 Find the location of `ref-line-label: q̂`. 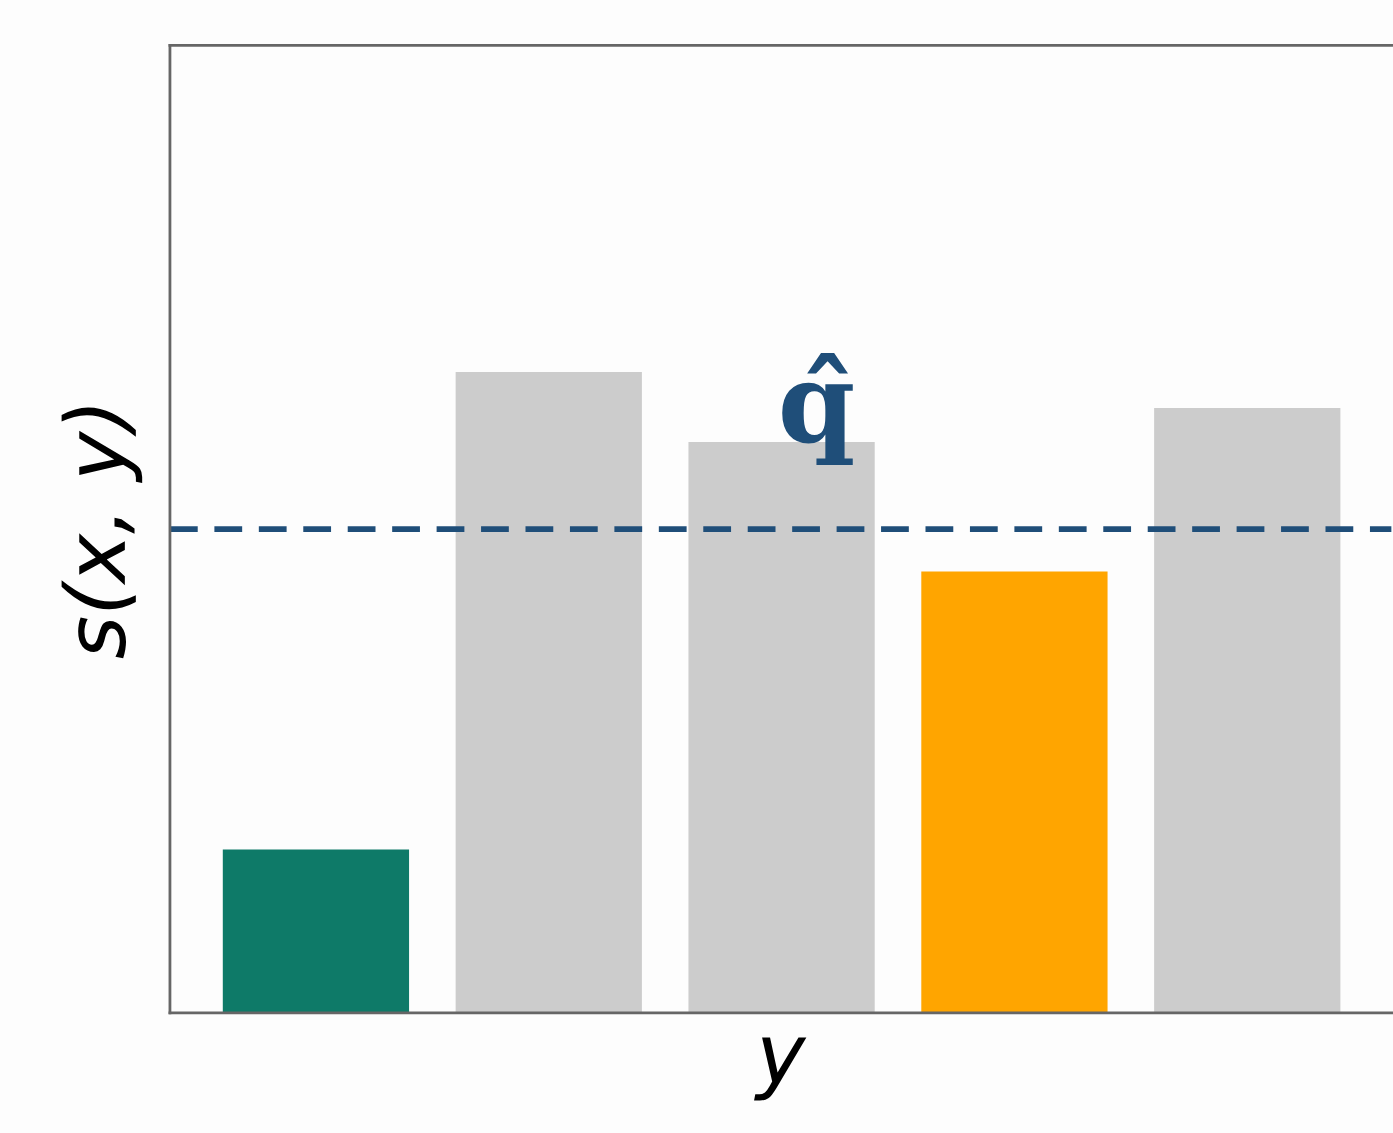

ref-line-label: q̂ is located at coordinates (817, 409).